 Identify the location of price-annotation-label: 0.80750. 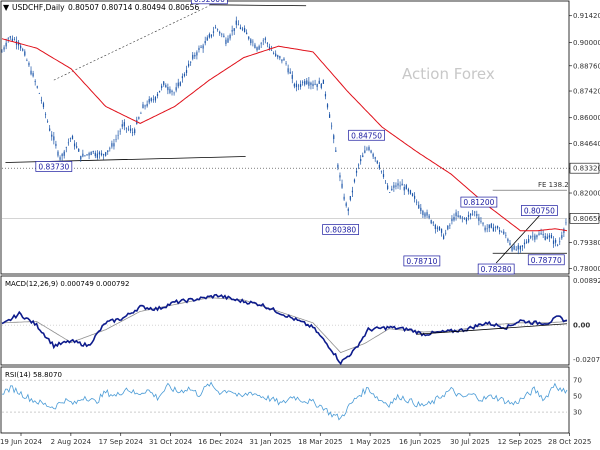
(539, 211).